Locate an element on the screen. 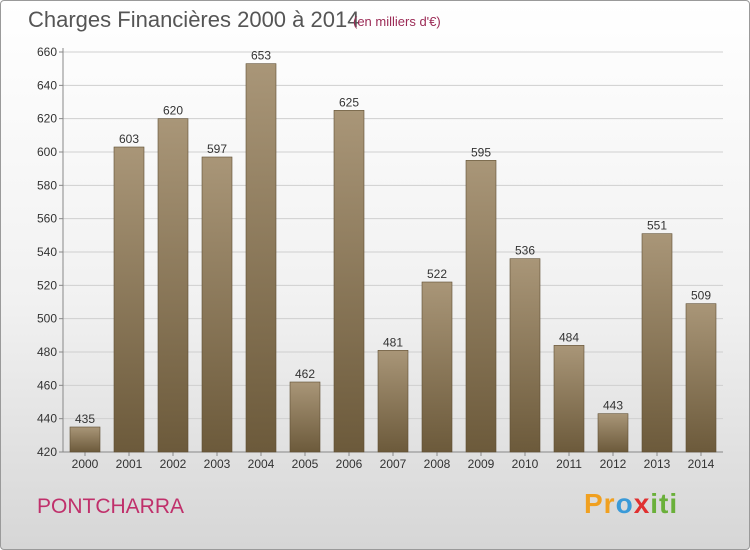  value-label-2003: 597 is located at coordinates (217, 149).